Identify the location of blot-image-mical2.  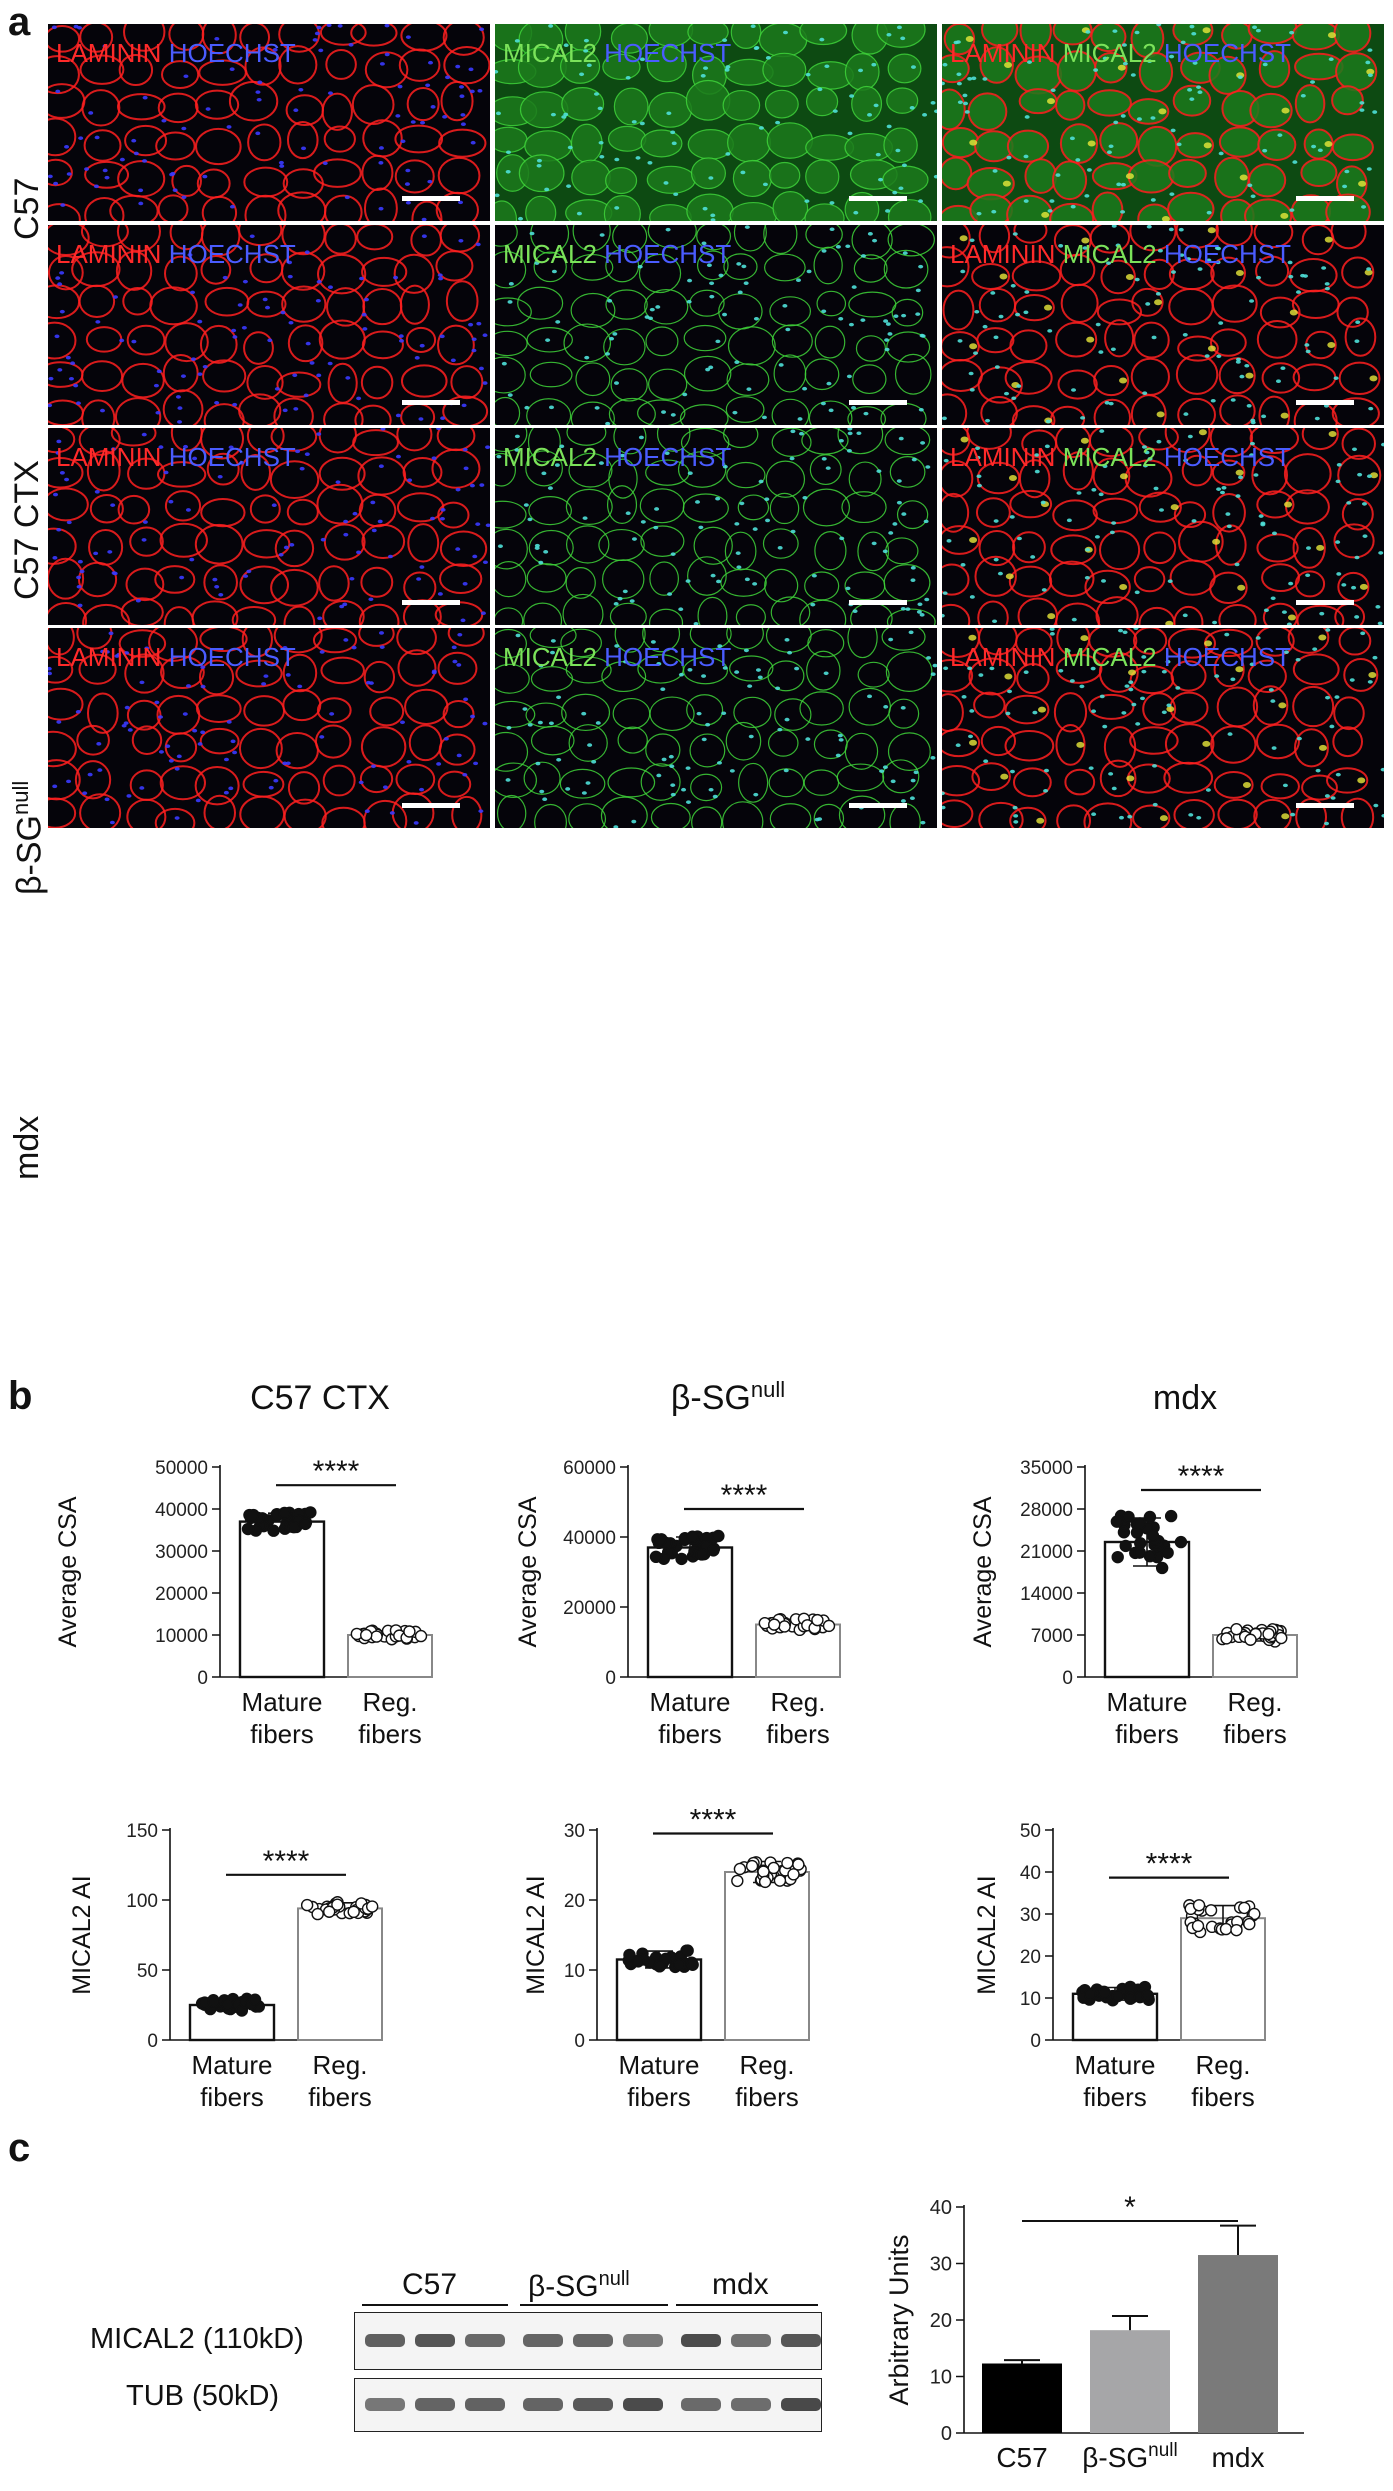
(588, 2341).